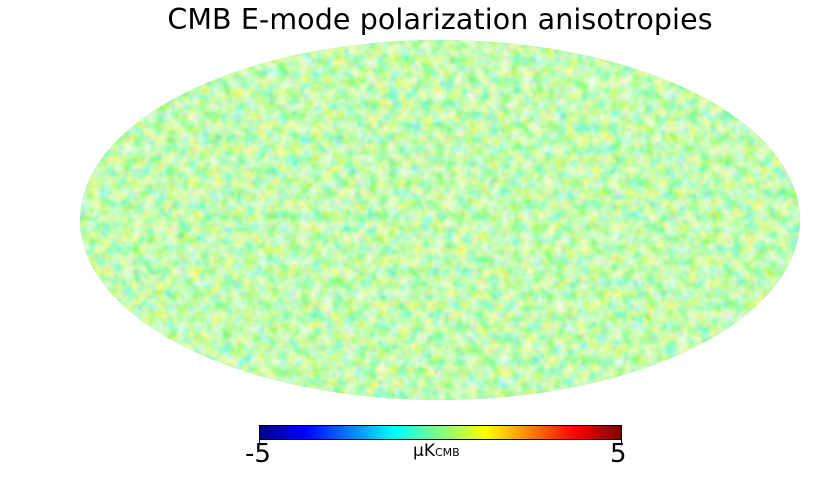 This screenshot has width=830, height=481. I want to click on colorbar-max-label: 5, so click(618, 454).